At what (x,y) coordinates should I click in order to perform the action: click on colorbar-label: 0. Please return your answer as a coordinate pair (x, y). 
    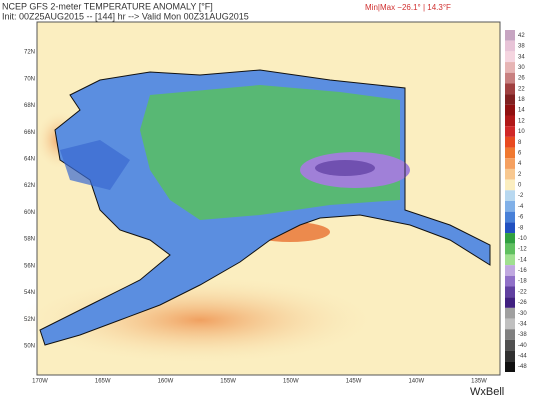
    Looking at the image, I should click on (520, 186).